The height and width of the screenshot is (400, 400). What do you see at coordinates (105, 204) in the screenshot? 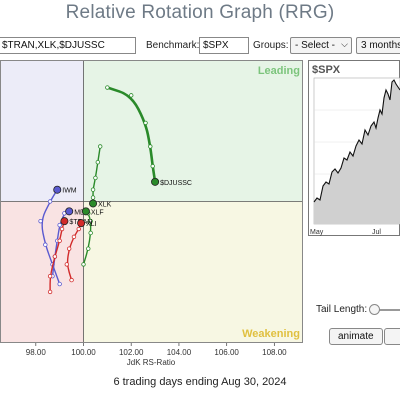
I see `series-label: XLK` at bounding box center [105, 204].